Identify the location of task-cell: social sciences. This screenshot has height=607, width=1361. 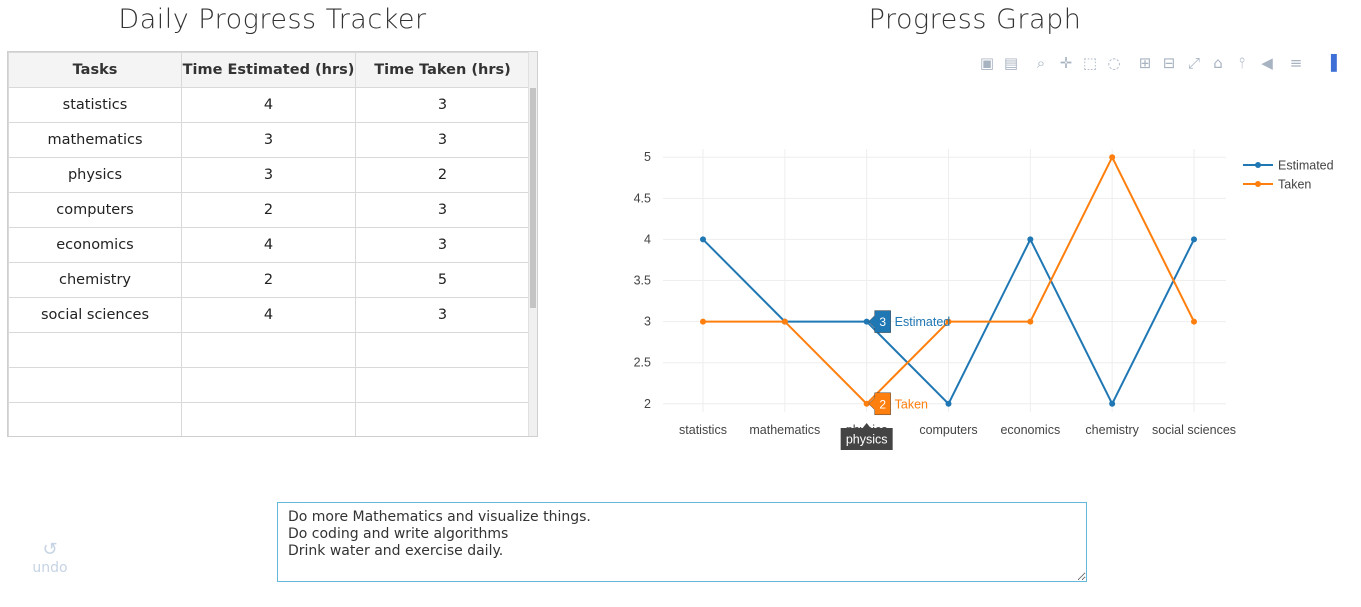
(95, 315).